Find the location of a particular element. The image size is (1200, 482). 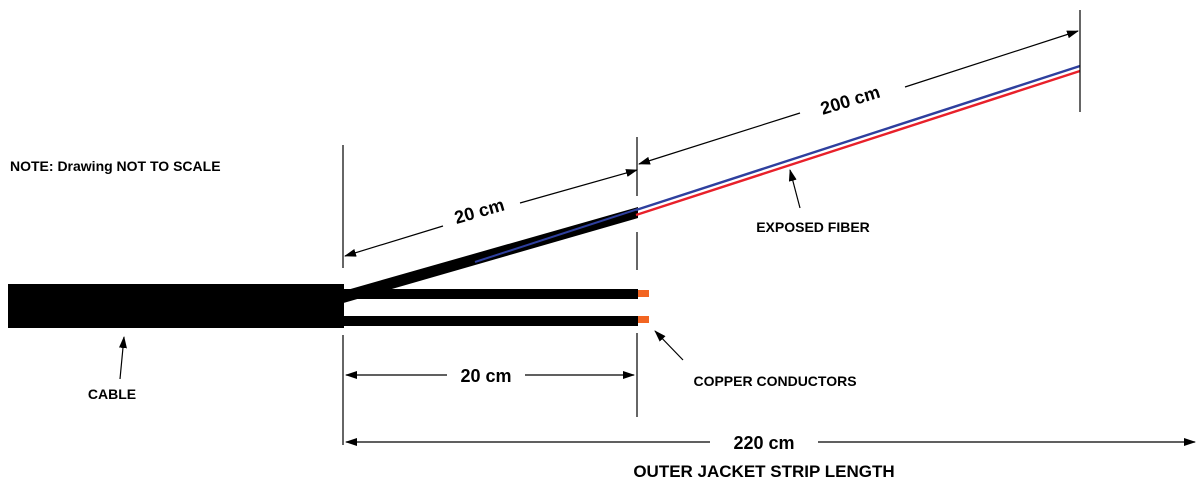

copper-conductors-label: COPPER CONDUCTORS is located at coordinates (774, 381).